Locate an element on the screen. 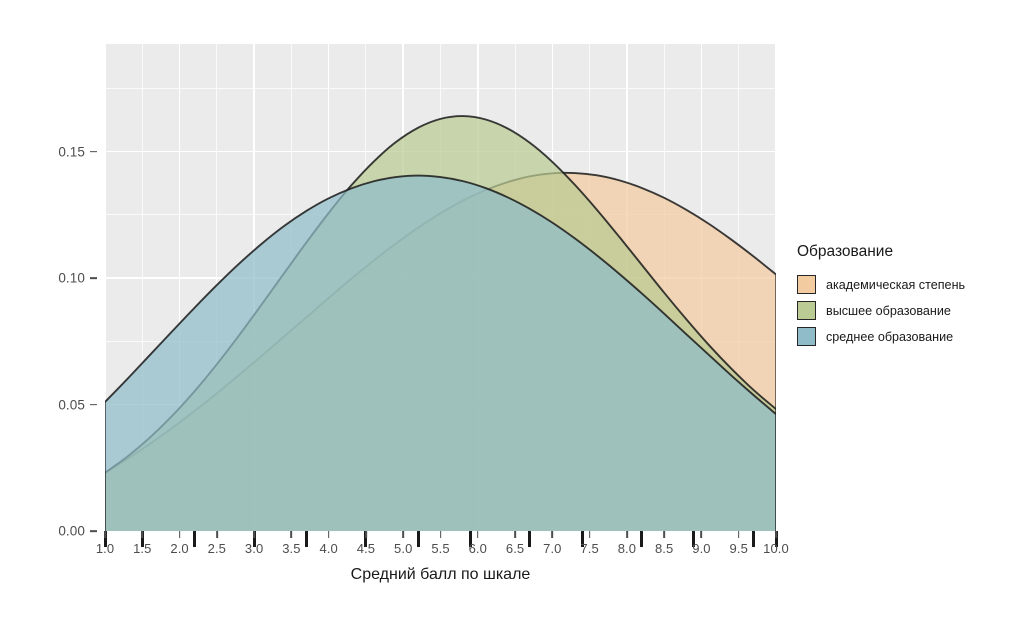 Image resolution: width=1024 pixels, height=637 pixels. x-axis-tick-label: 7.5 is located at coordinates (589, 548).